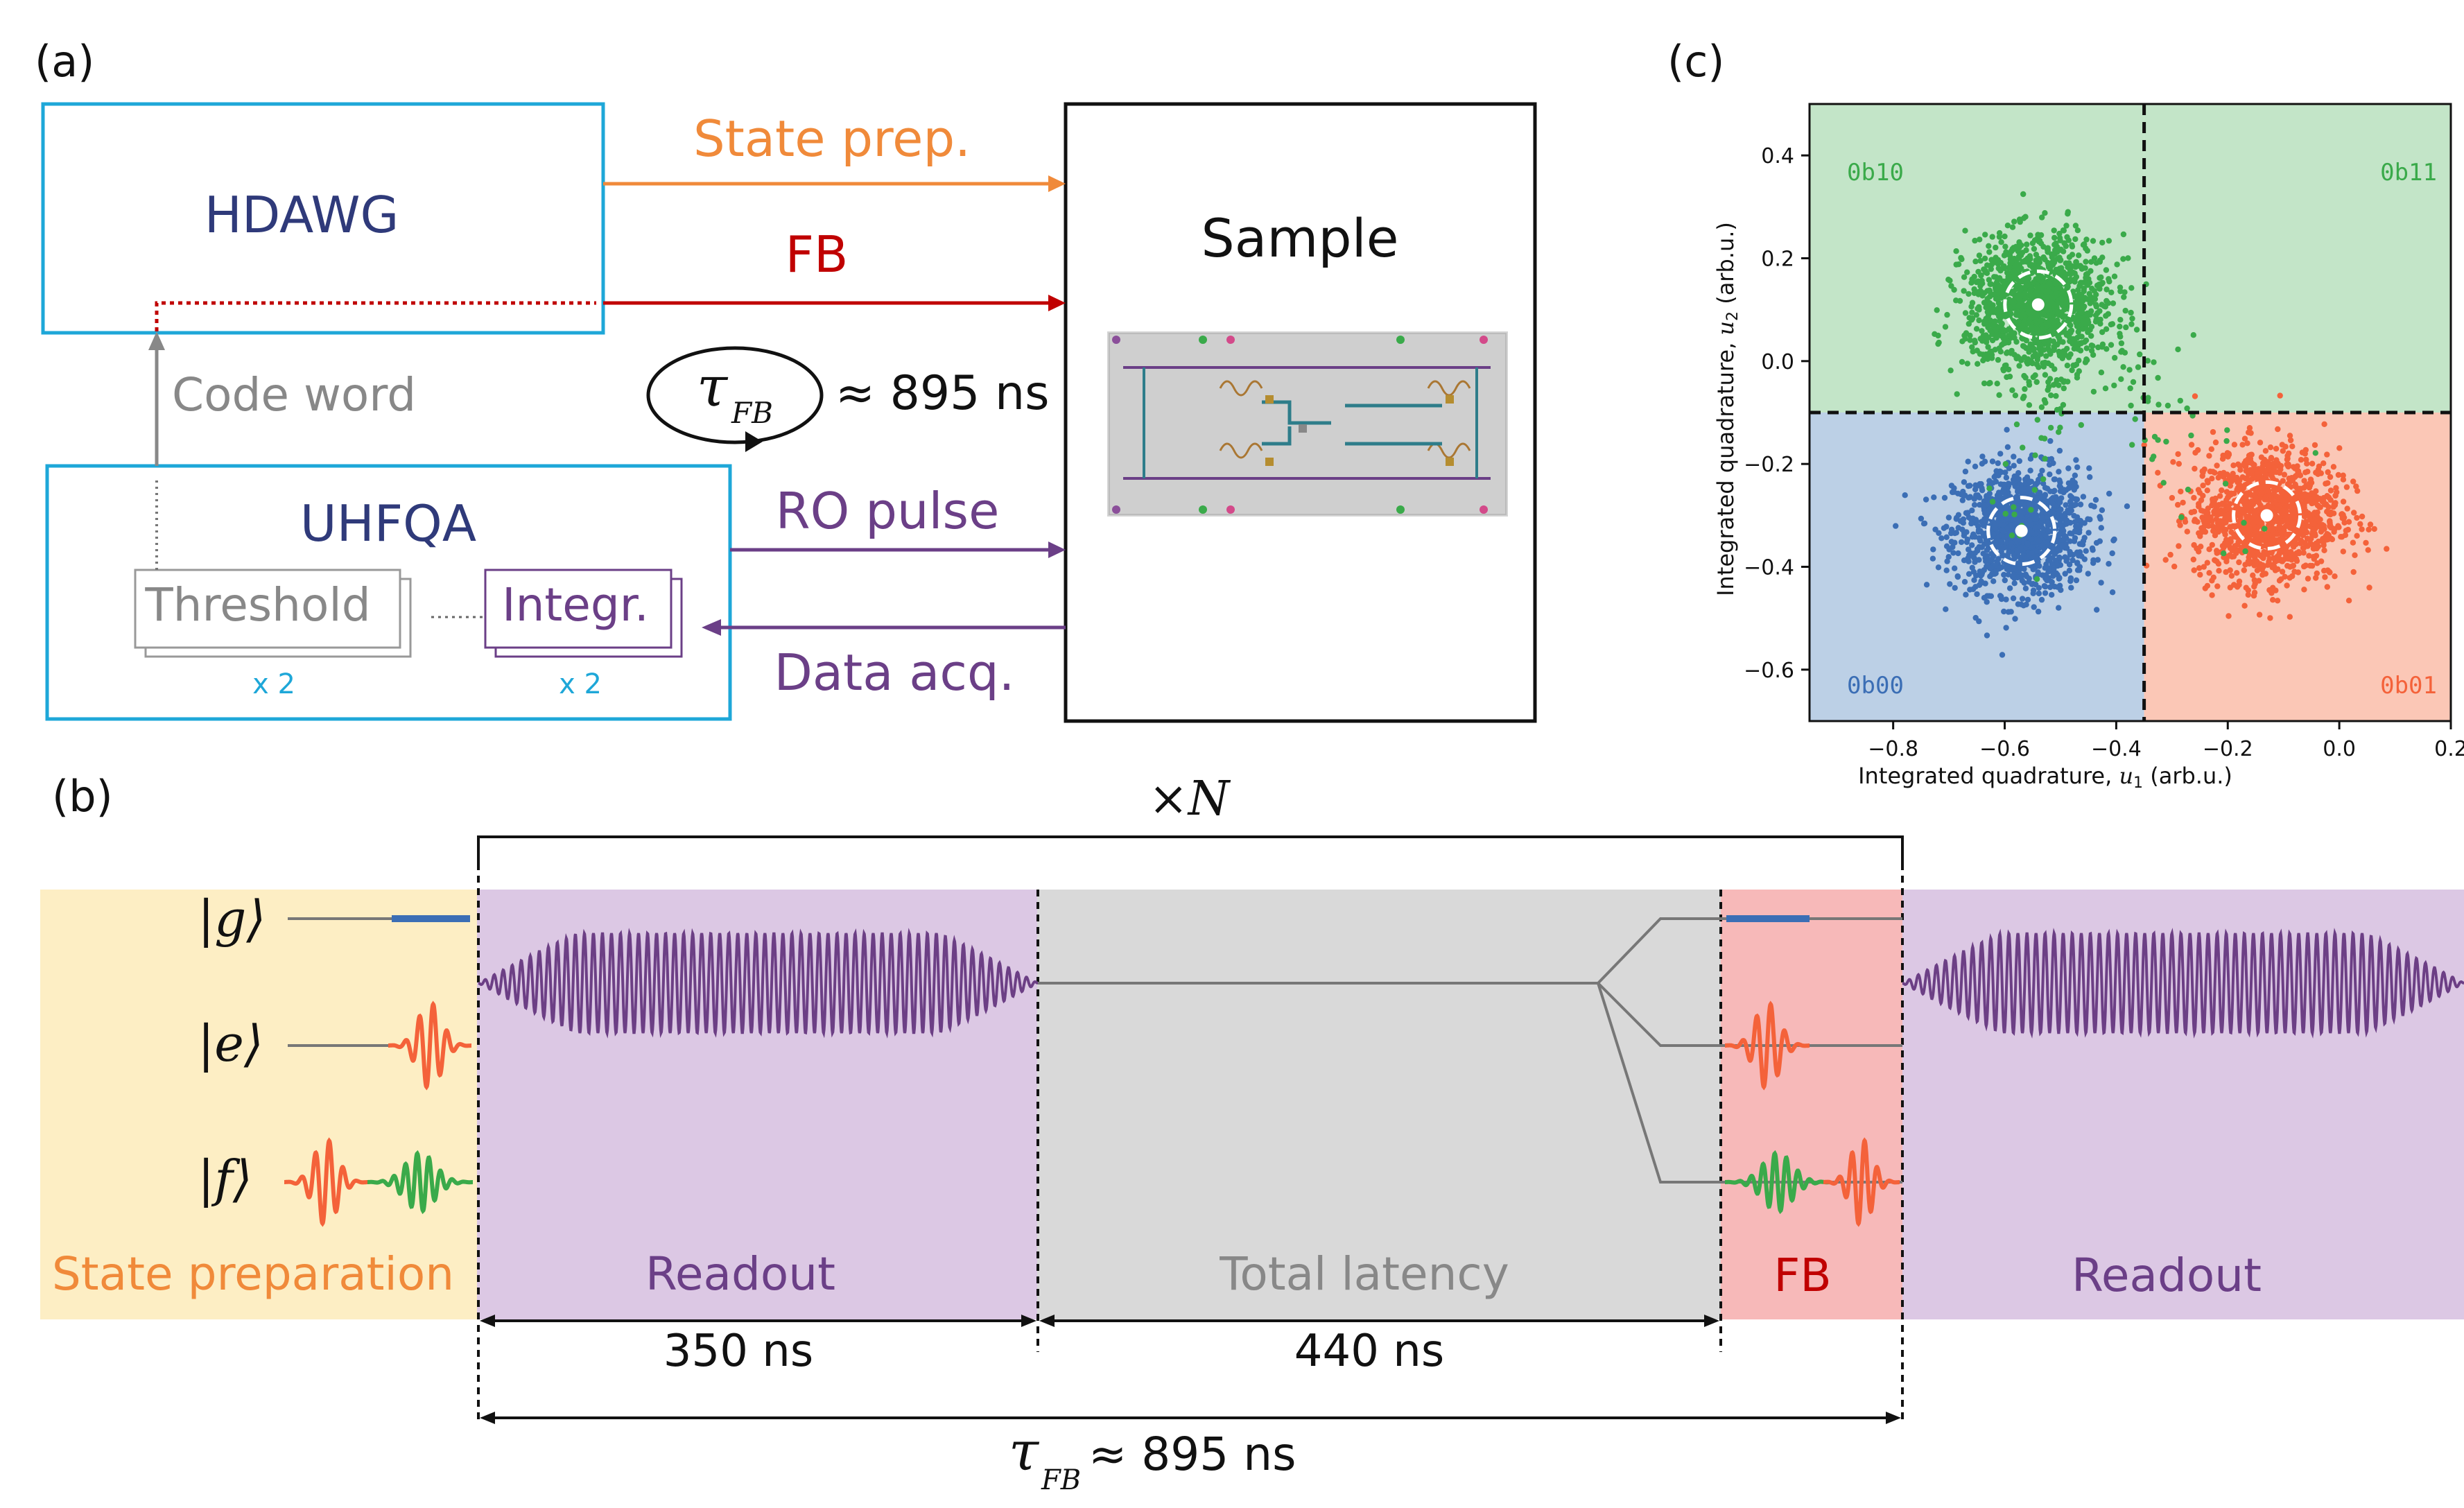 Image resolution: width=2464 pixels, height=1508 pixels. What do you see at coordinates (253, 1274) in the screenshot?
I see `section-prep-label: State preparation` at bounding box center [253, 1274].